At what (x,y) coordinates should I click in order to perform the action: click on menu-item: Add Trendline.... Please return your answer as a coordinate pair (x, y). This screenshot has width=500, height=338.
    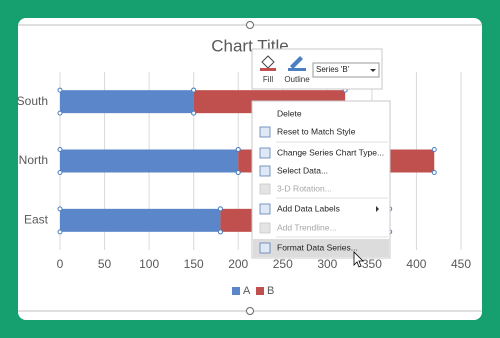
    Looking at the image, I should click on (307, 227).